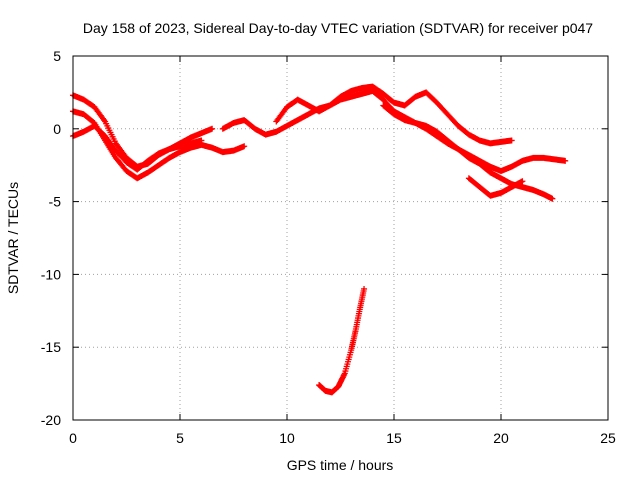 This screenshot has width=640, height=480. I want to click on series-track-g, so click(495, 187).